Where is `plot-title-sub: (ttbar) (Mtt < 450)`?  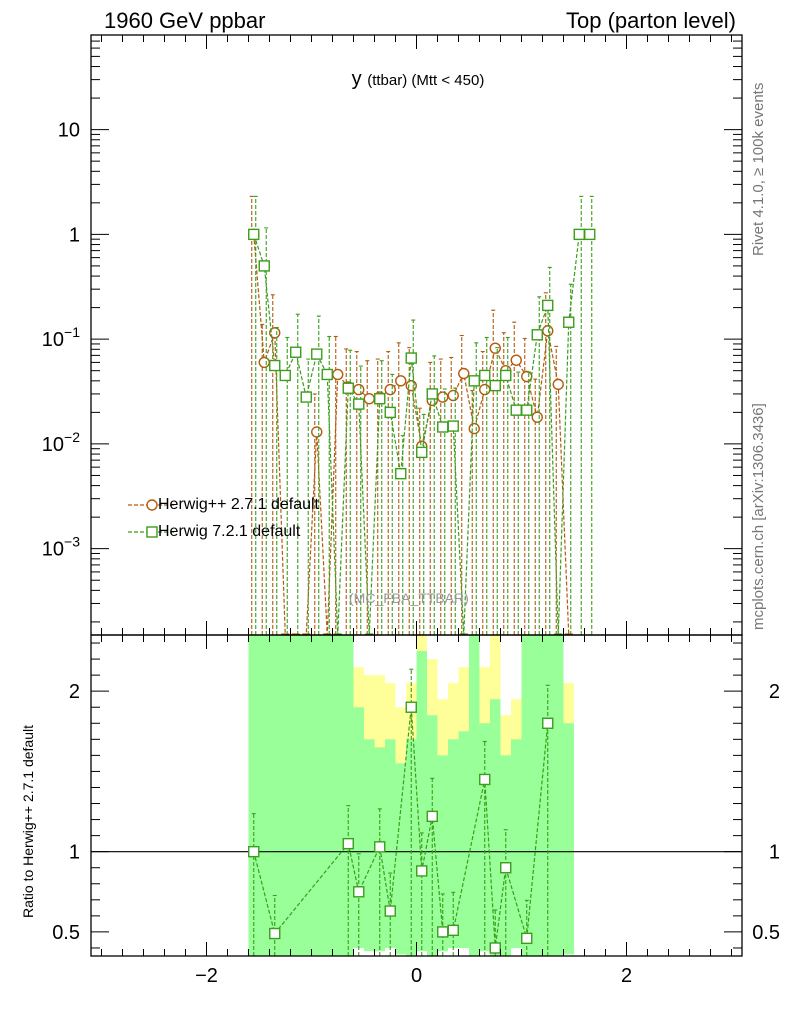 plot-title-sub: (ttbar) (Mtt < 450) is located at coordinates (426, 80).